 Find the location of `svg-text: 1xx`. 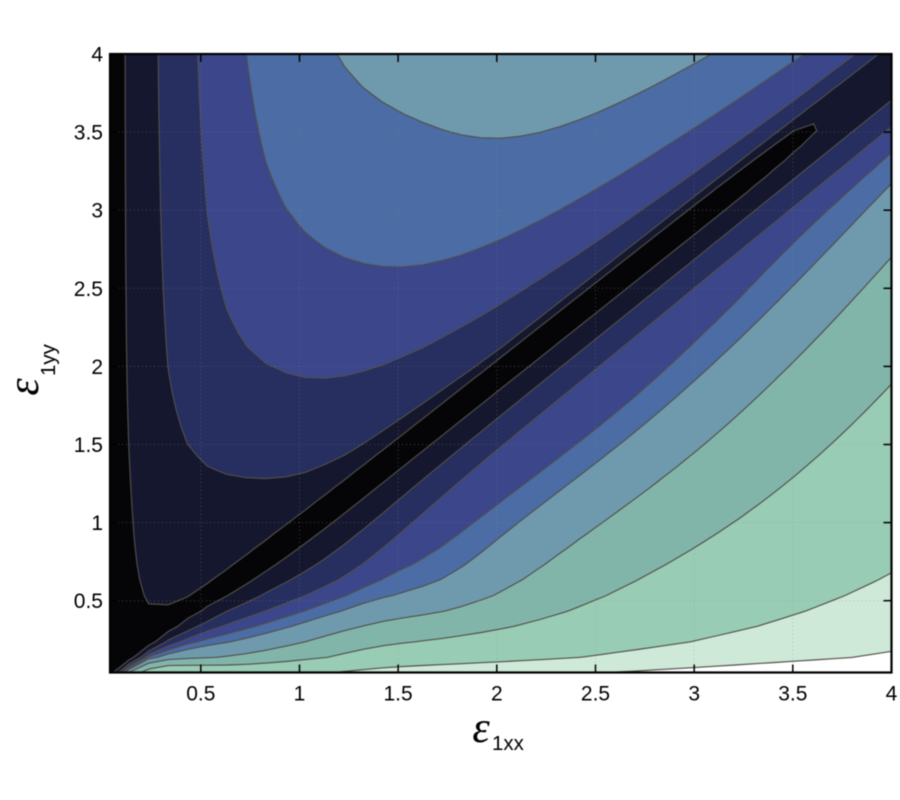

svg-text: 1xx is located at coordinates (508, 743).